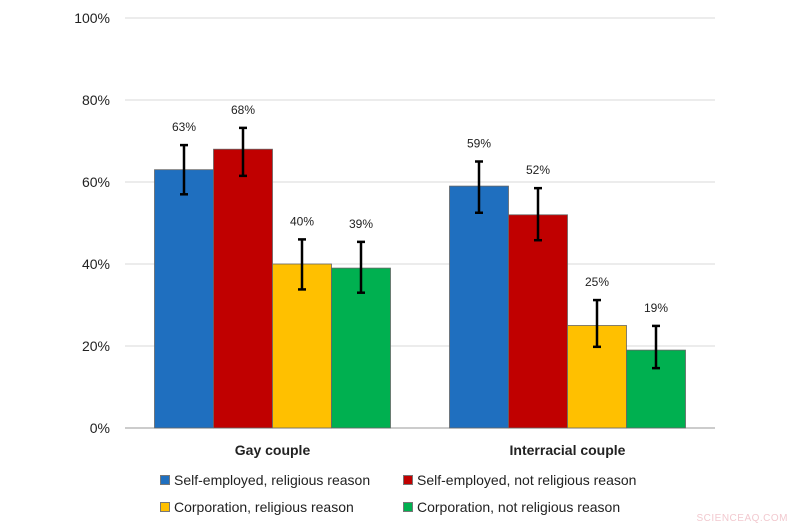 The height and width of the screenshot is (530, 800). Describe the element at coordinates (568, 450) in the screenshot. I see `x-category-label: Interracial couple` at that location.